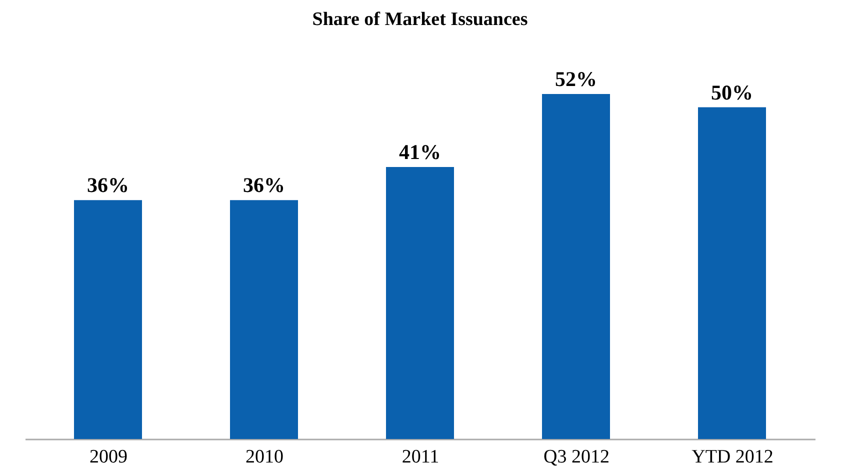  What do you see at coordinates (576, 79) in the screenshot?
I see `data-label: 52%` at bounding box center [576, 79].